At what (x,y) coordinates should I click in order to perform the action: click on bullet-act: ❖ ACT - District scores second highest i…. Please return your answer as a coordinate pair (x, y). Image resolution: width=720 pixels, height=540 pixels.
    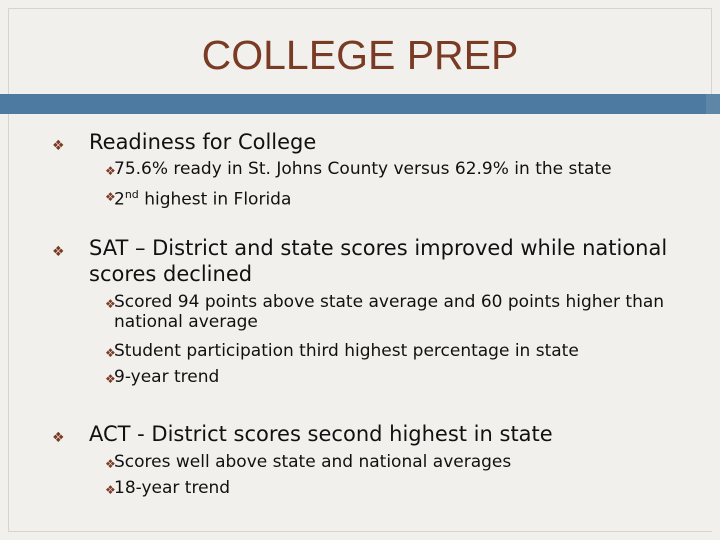
    Looking at the image, I should click on (362, 434).